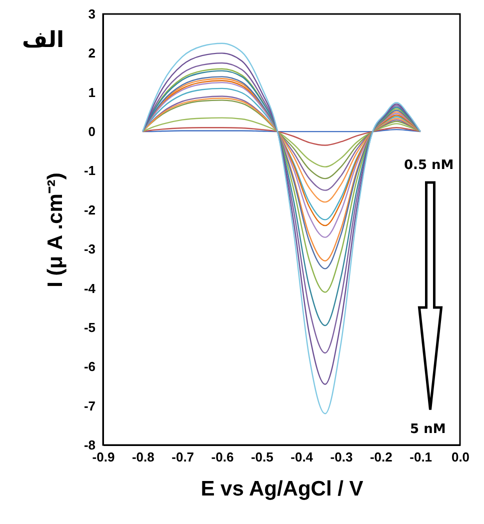  Describe the element at coordinates (90, 210) in the screenshot. I see `y-tick-label: -2` at that location.